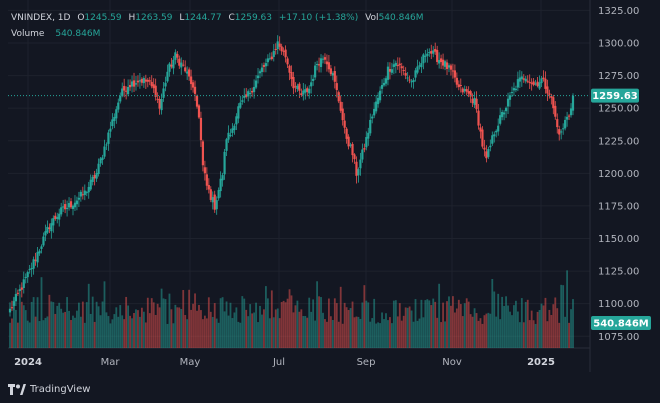 The width and height of the screenshot is (660, 403). What do you see at coordinates (618, 239) in the screenshot?
I see `y-tick-label: 1150.00` at bounding box center [618, 239].